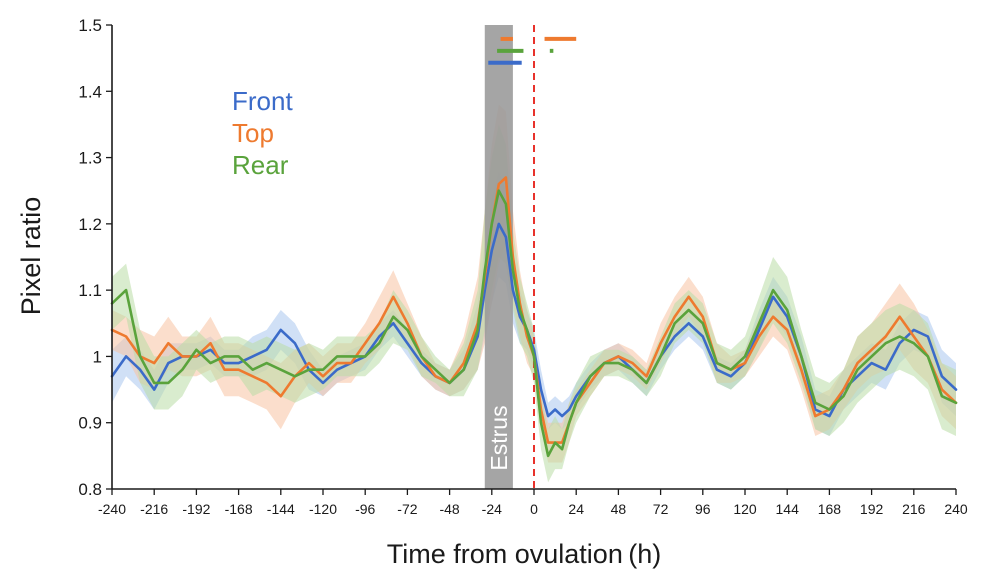 The height and width of the screenshot is (574, 981). What do you see at coordinates (830, 509) in the screenshot?
I see `x-tick-label: 168` at bounding box center [830, 509].